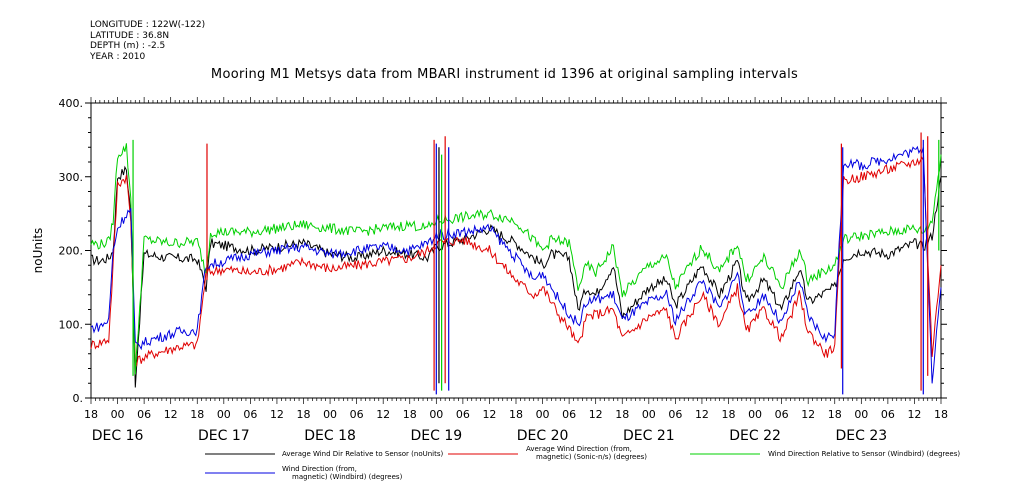  I want to click on x-day-label: DEC 16, so click(118, 436).